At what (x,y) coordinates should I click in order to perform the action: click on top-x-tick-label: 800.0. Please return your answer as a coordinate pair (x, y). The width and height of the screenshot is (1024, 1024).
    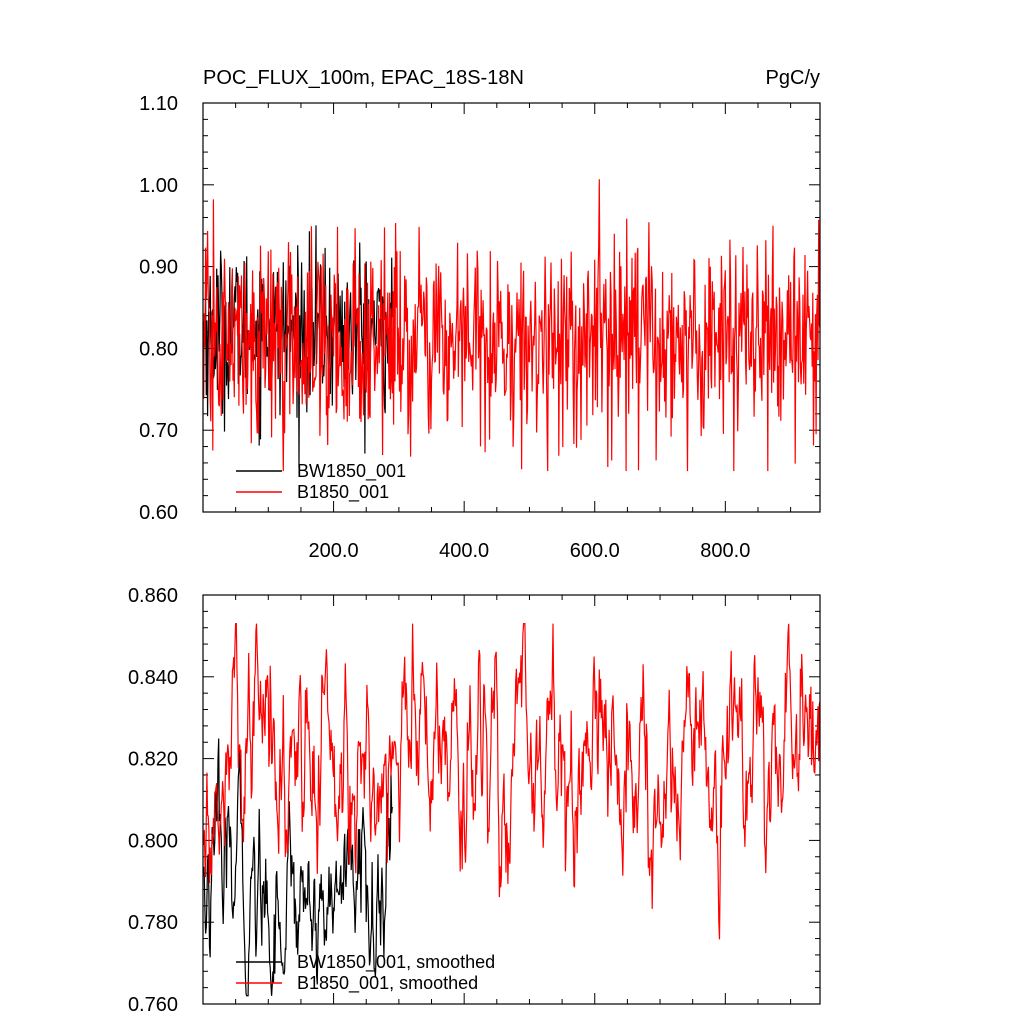
    Looking at the image, I should click on (725, 551).